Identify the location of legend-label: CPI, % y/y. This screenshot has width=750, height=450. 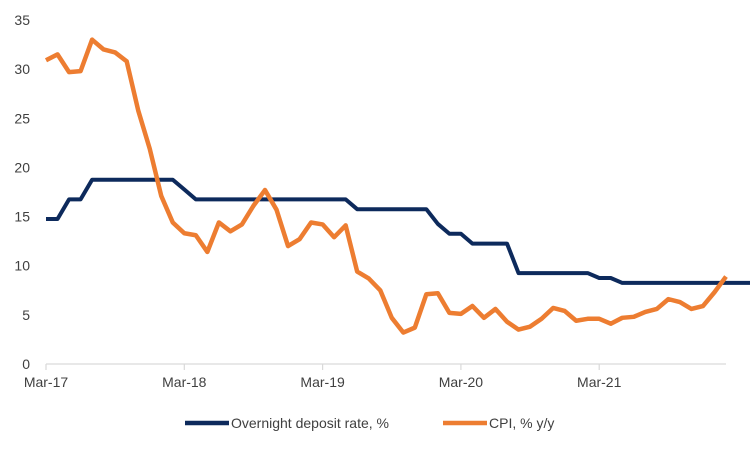
(521, 423).